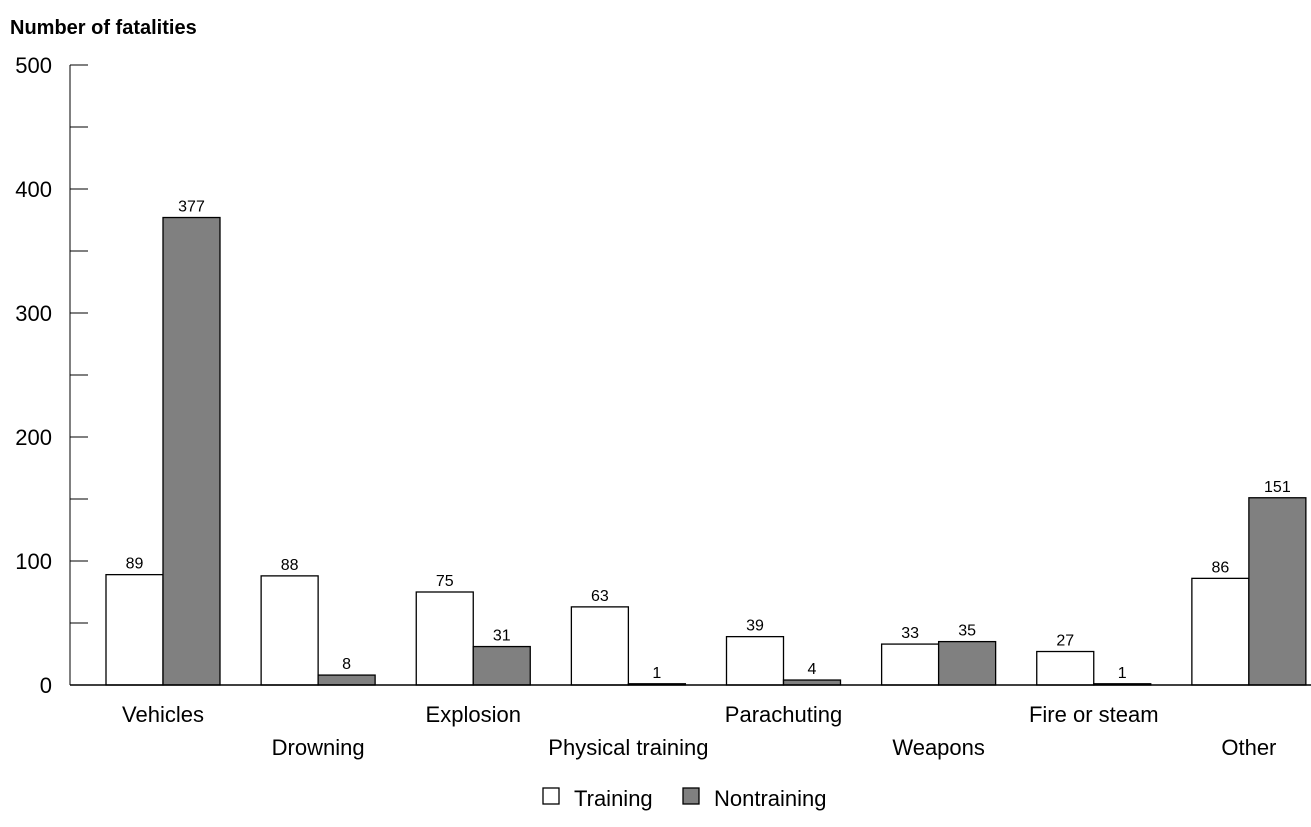 The height and width of the screenshot is (827, 1311). I want to click on x-tick-label: Other, so click(1248, 747).